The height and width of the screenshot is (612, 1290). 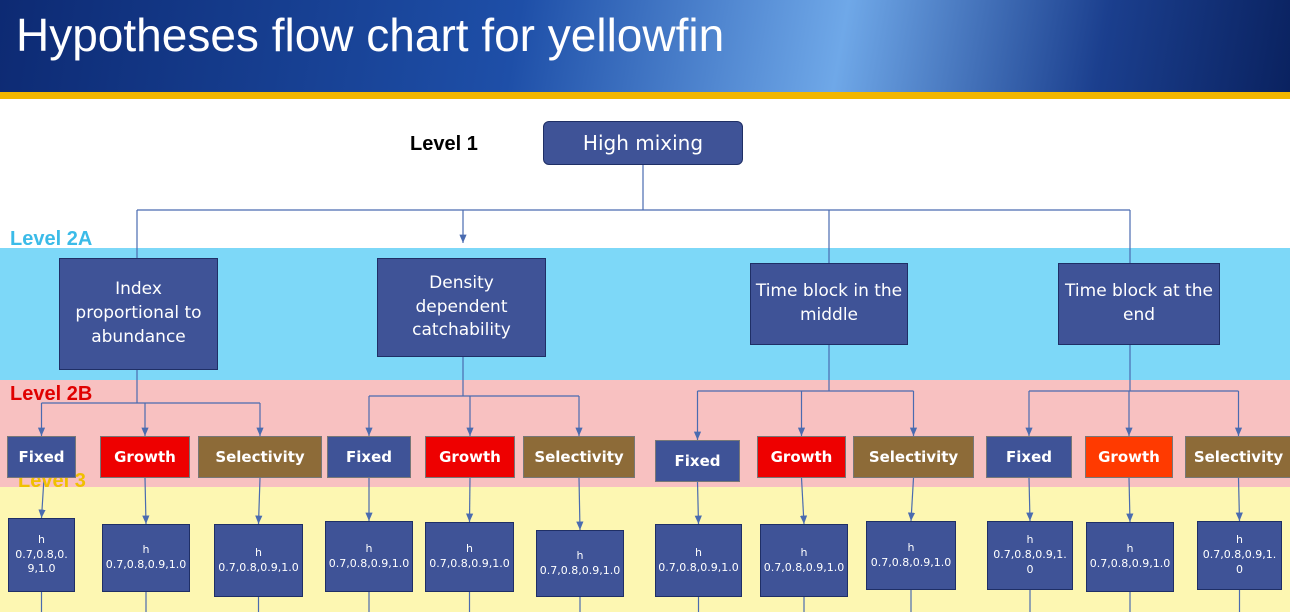 I want to click on level-label: Level 2B, so click(x=51, y=394).